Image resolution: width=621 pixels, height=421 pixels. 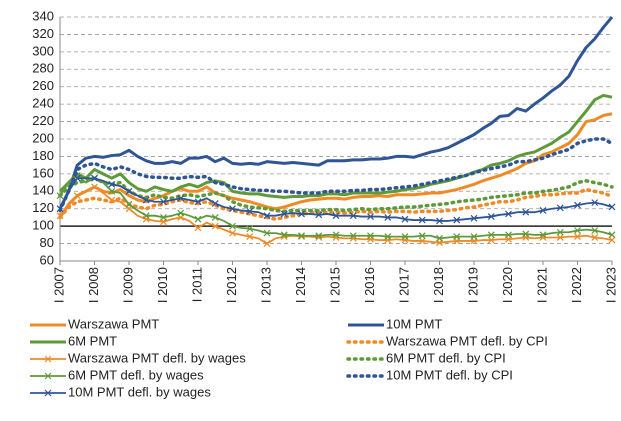 I want to click on y-tick-label: 300, so click(x=43, y=50).